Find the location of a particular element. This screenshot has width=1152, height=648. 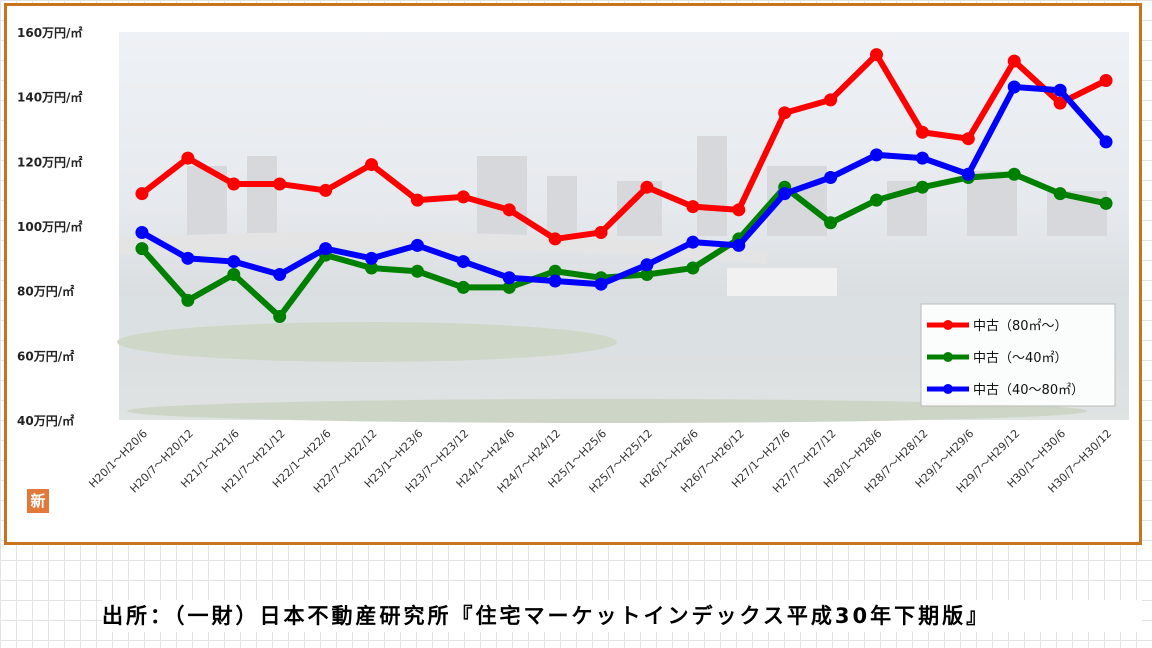

legend-label: 中古（～40㎡） is located at coordinates (1020, 358).